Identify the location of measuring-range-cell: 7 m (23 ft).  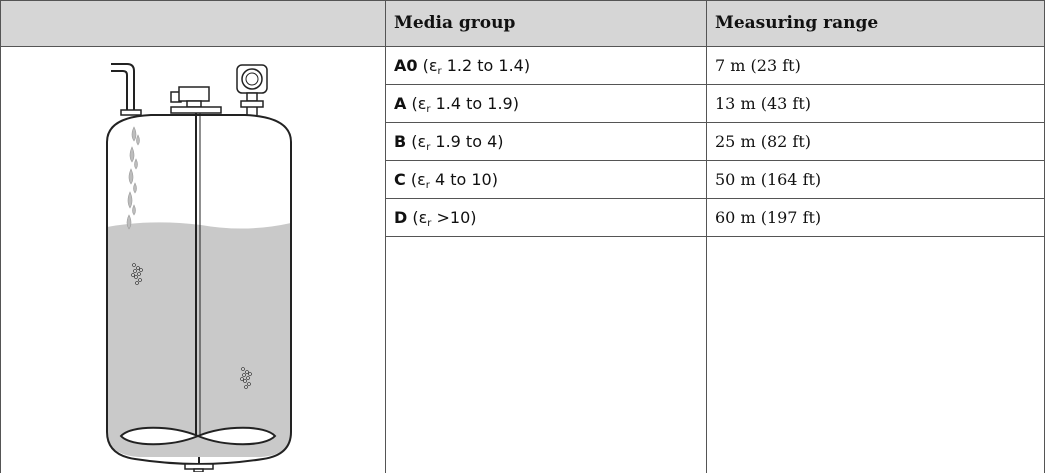
(758, 65).